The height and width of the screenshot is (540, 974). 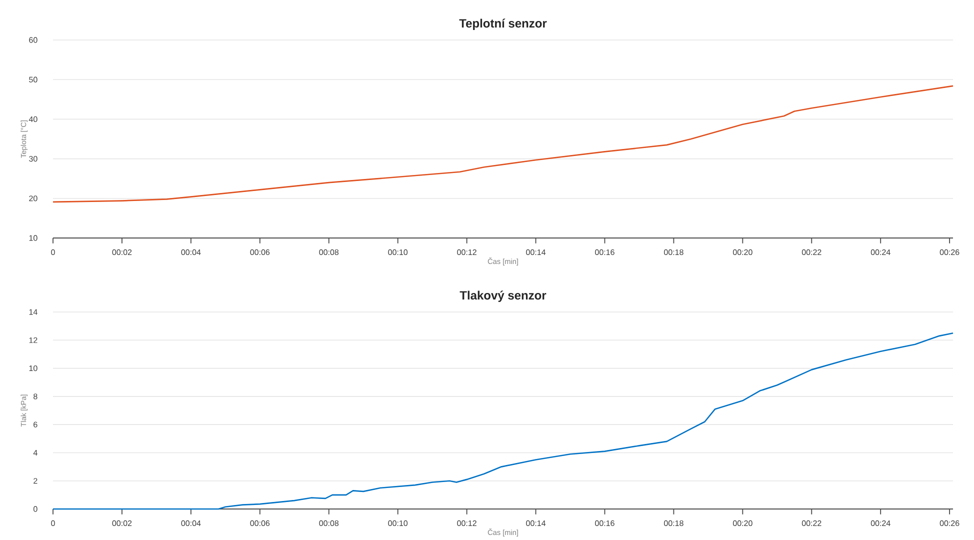 What do you see at coordinates (35, 453) in the screenshot?
I see `y-tick-label: 4` at bounding box center [35, 453].